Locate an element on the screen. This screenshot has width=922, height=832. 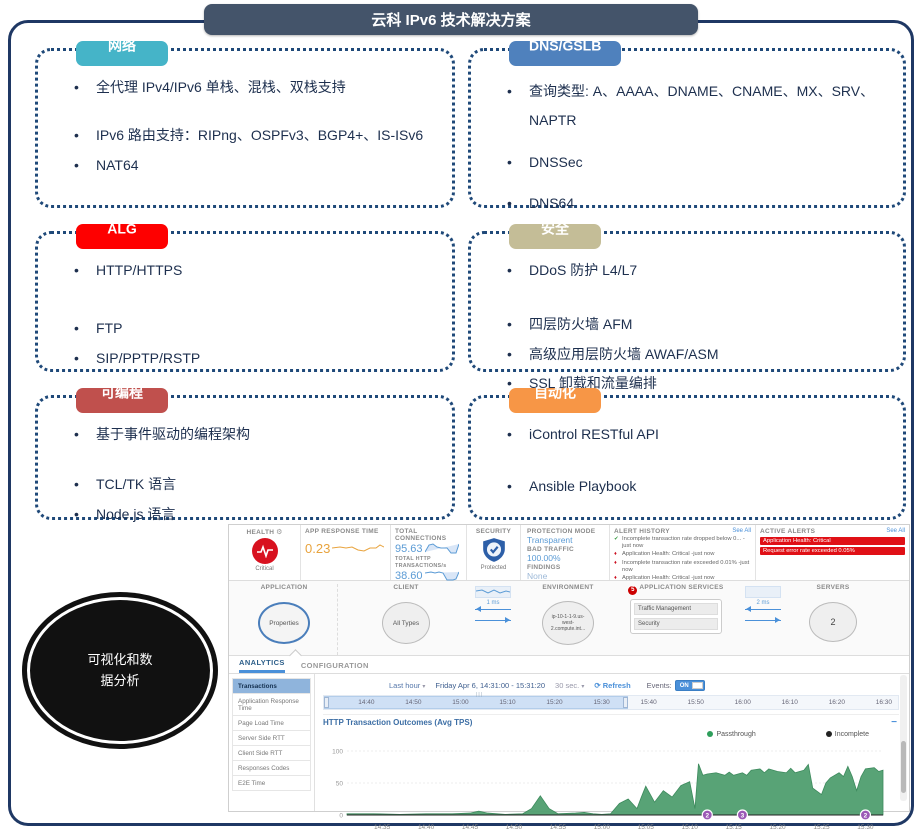
timeline-tick: 16:20 is located at coordinates (836, 702).